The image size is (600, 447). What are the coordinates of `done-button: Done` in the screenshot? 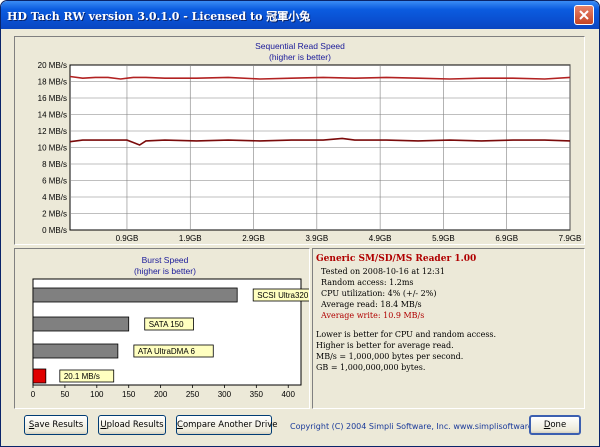 It's located at (555, 425).